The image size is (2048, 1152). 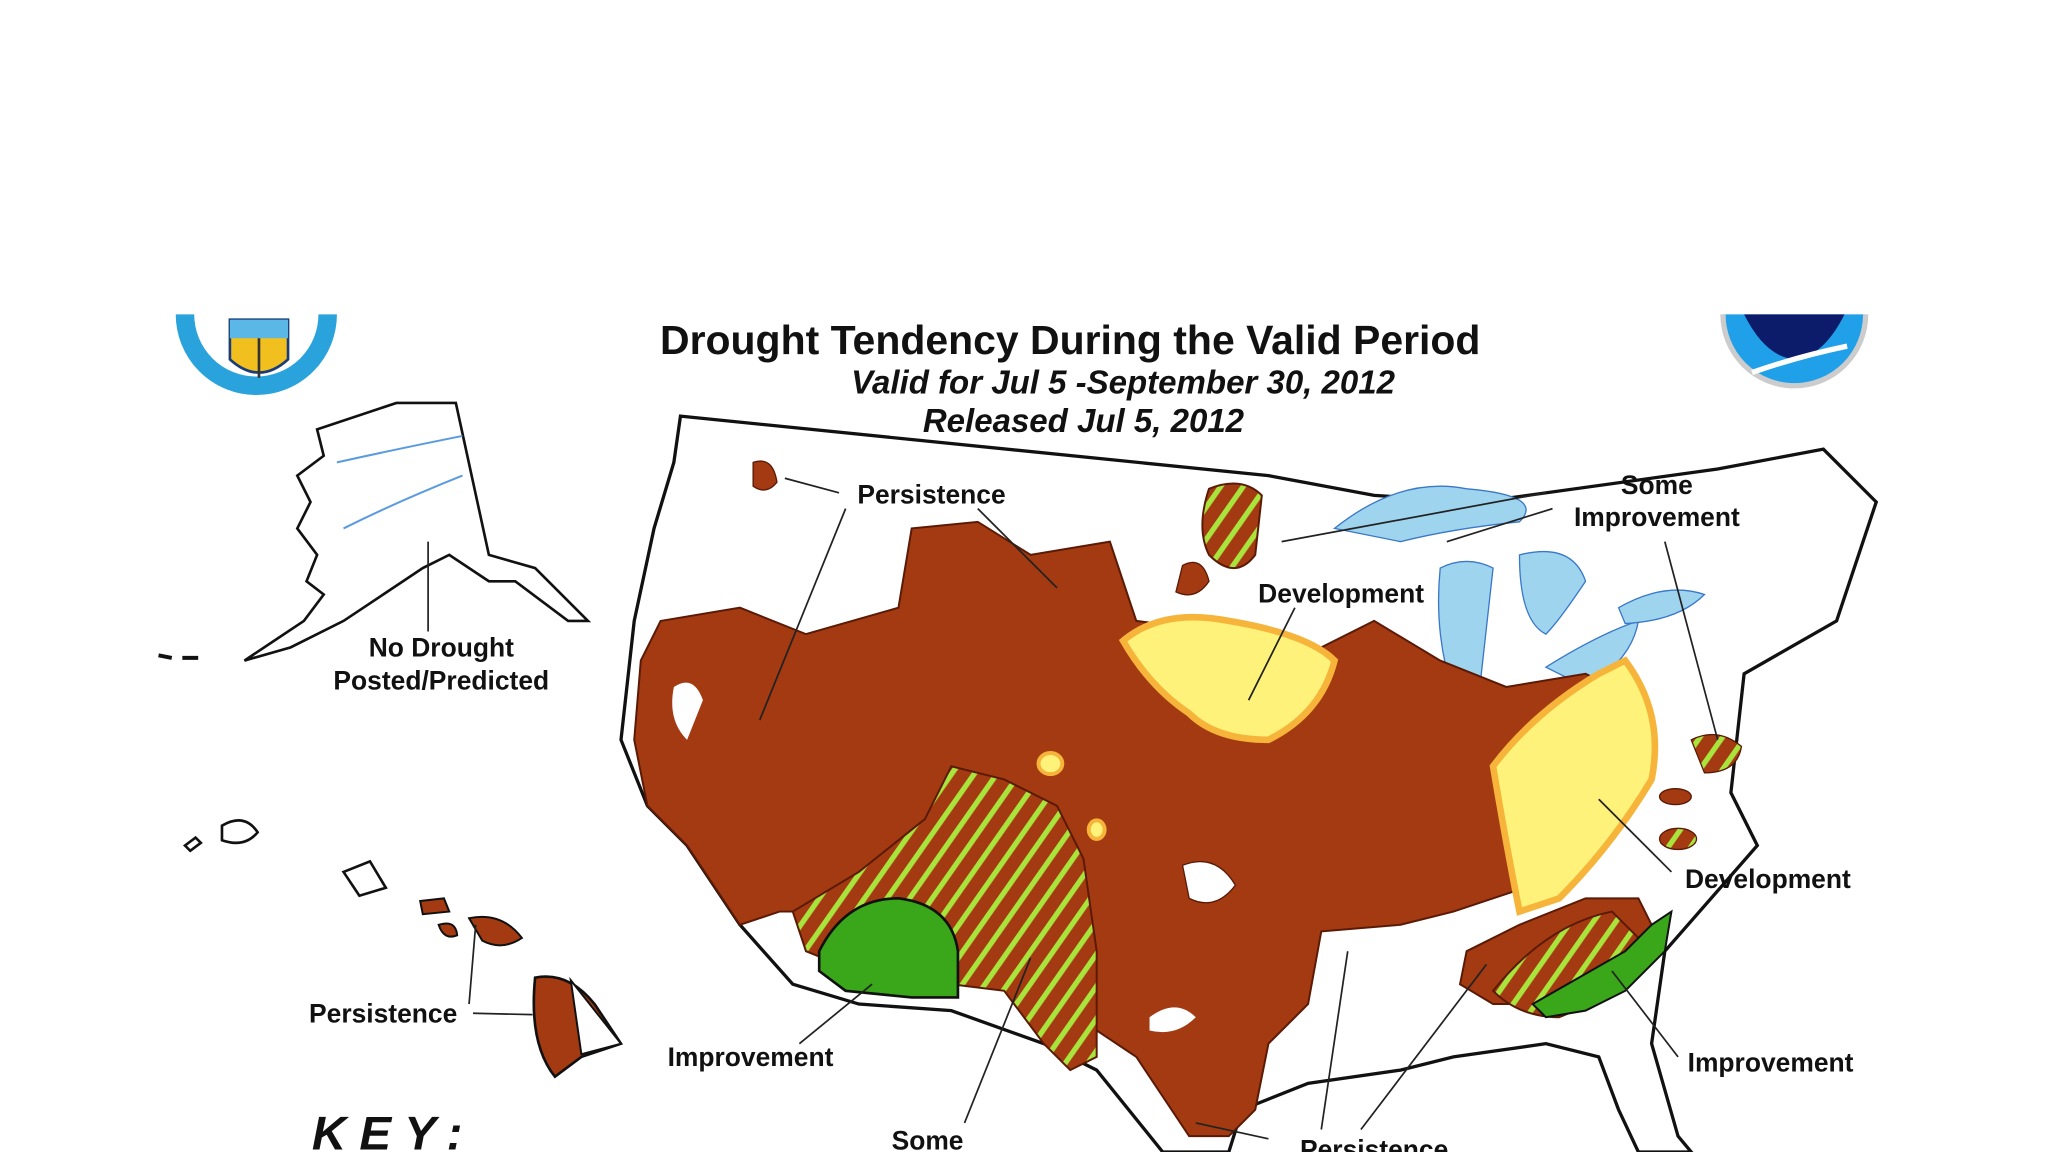 What do you see at coordinates (1519, 590) in the screenshot?
I see `great-lakes` at bounding box center [1519, 590].